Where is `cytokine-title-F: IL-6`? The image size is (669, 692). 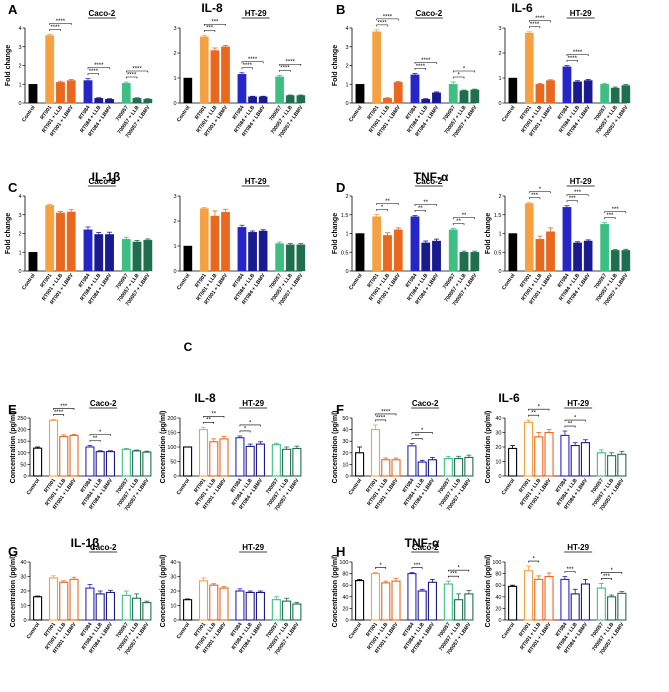
cytokine-title-F: IL-6 is located at coordinates (509, 398).